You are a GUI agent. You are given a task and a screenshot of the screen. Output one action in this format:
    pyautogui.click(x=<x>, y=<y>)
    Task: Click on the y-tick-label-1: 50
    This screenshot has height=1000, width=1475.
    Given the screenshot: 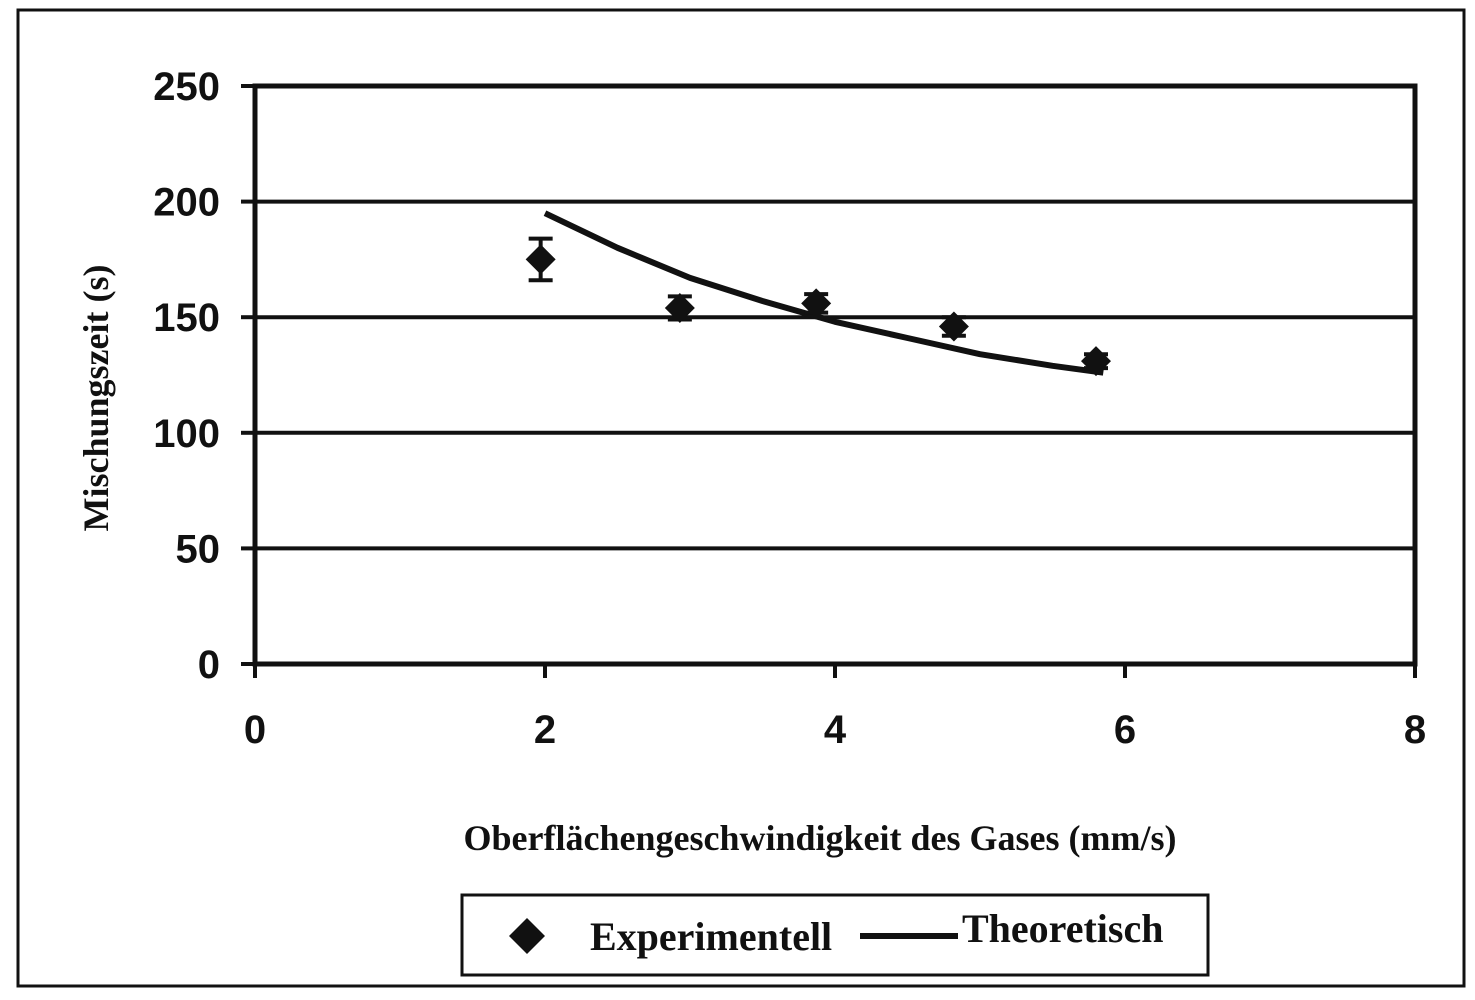 What is the action you would take?
    pyautogui.click(x=198, y=549)
    